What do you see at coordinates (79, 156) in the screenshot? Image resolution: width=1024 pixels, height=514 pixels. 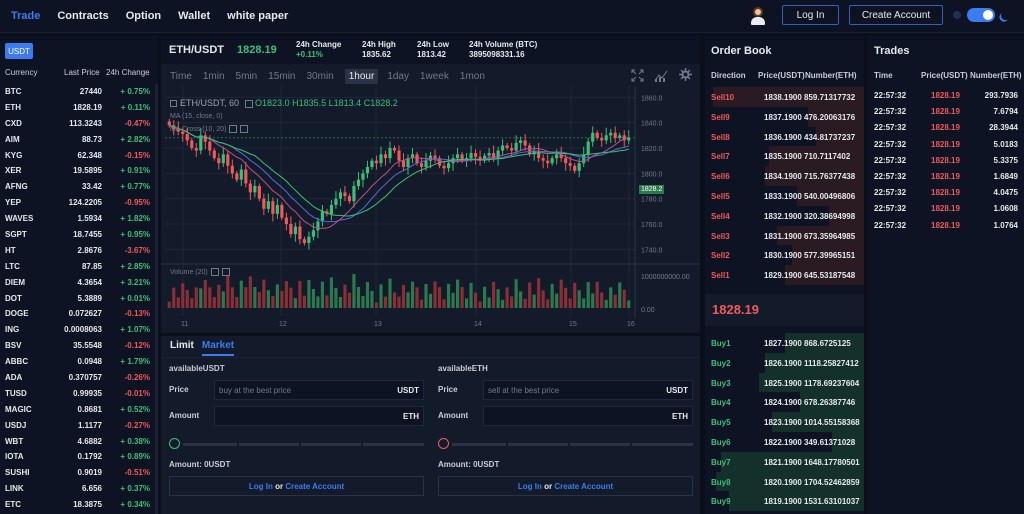 I see `market-row: KYG 62.348 -0.15%` at bounding box center [79, 156].